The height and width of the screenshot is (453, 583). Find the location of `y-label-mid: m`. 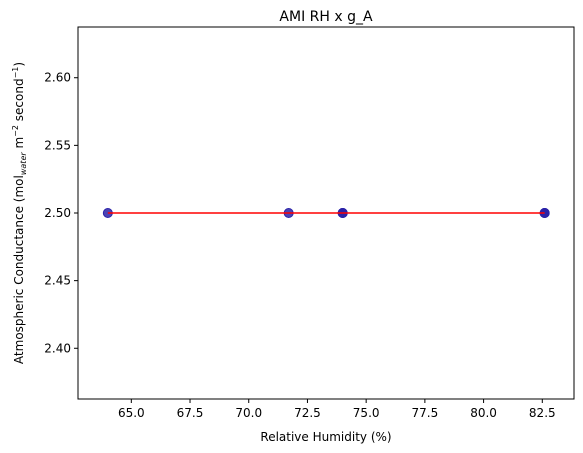

y-label-mid: m is located at coordinates (19, 145).